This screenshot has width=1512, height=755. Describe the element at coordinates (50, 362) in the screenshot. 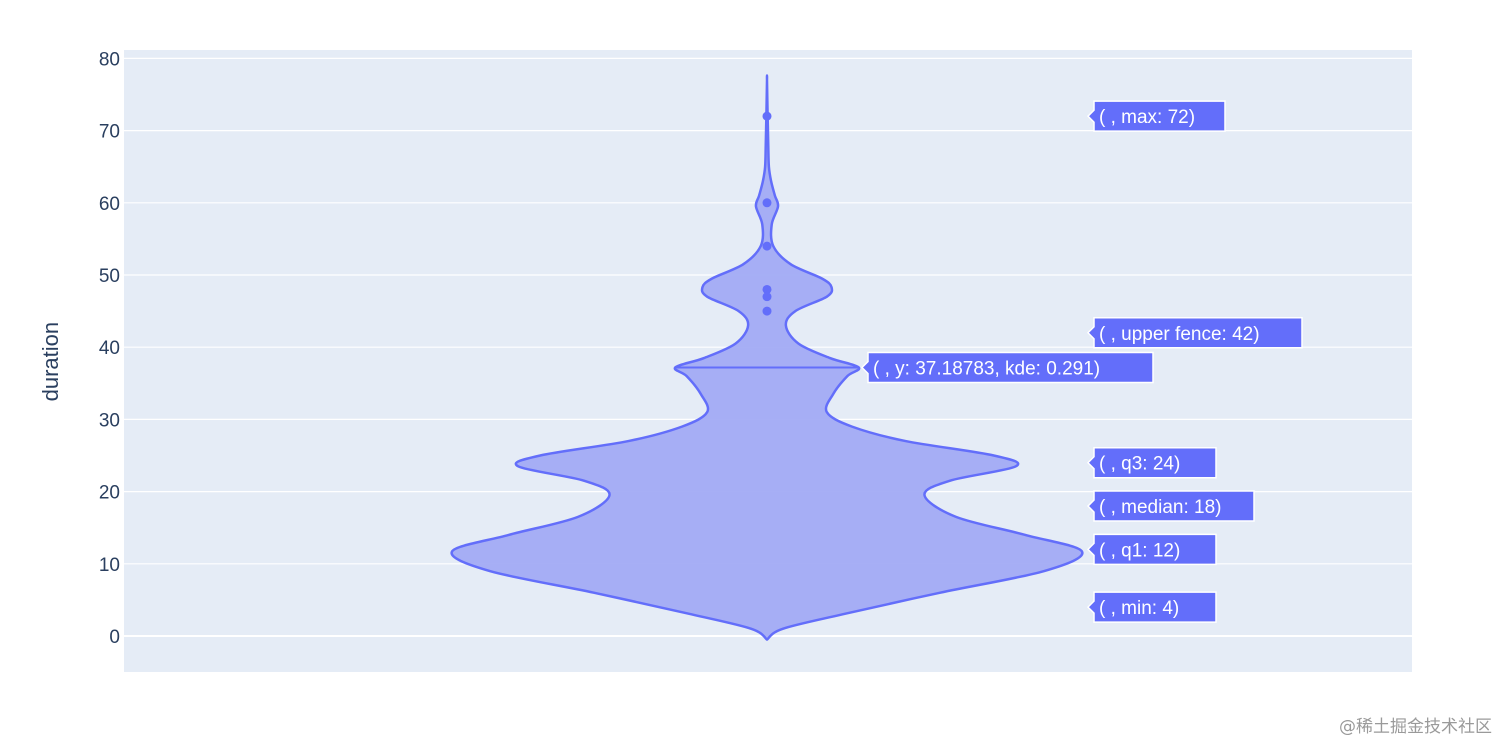

I see `y-axis-title: duration` at that location.